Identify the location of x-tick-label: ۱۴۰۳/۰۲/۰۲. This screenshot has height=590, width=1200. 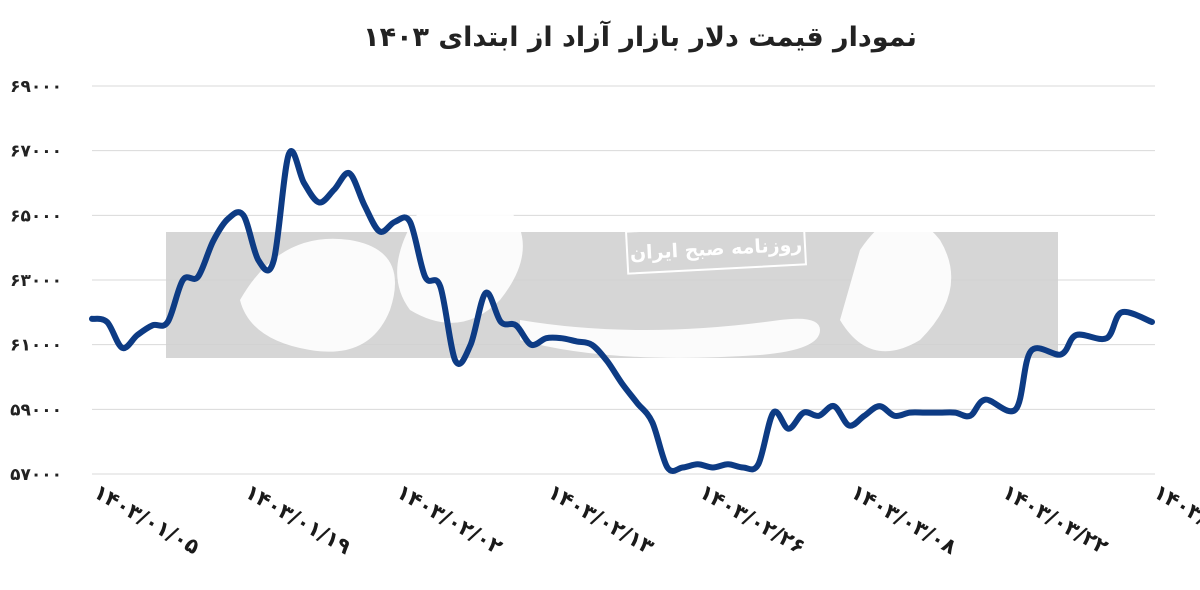
(449, 520).